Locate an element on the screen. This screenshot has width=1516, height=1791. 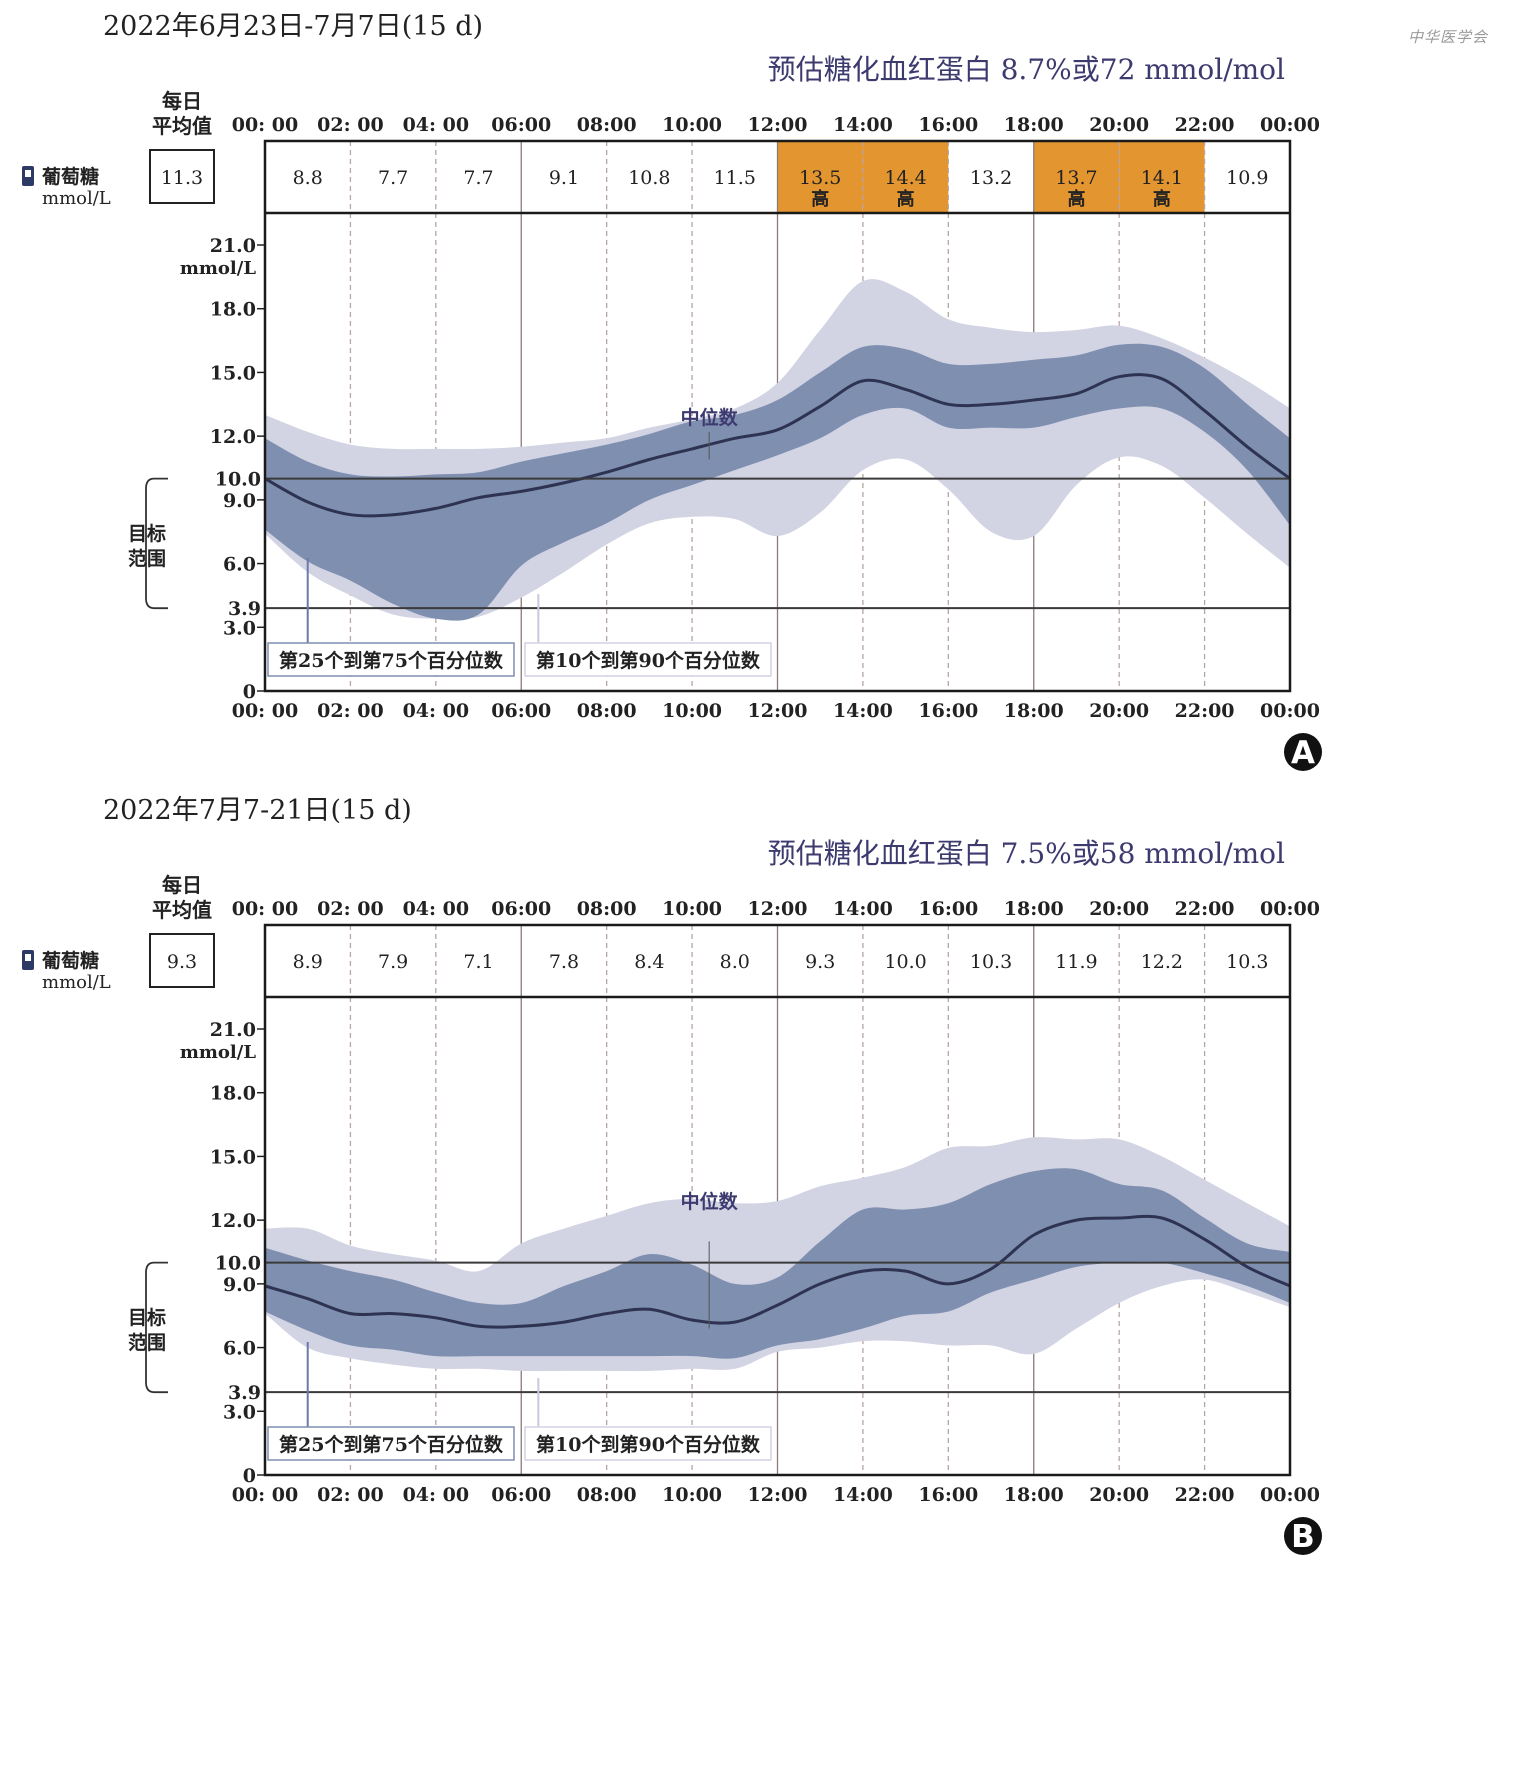
legend-iqr-box is located at coordinates (391, 1443).